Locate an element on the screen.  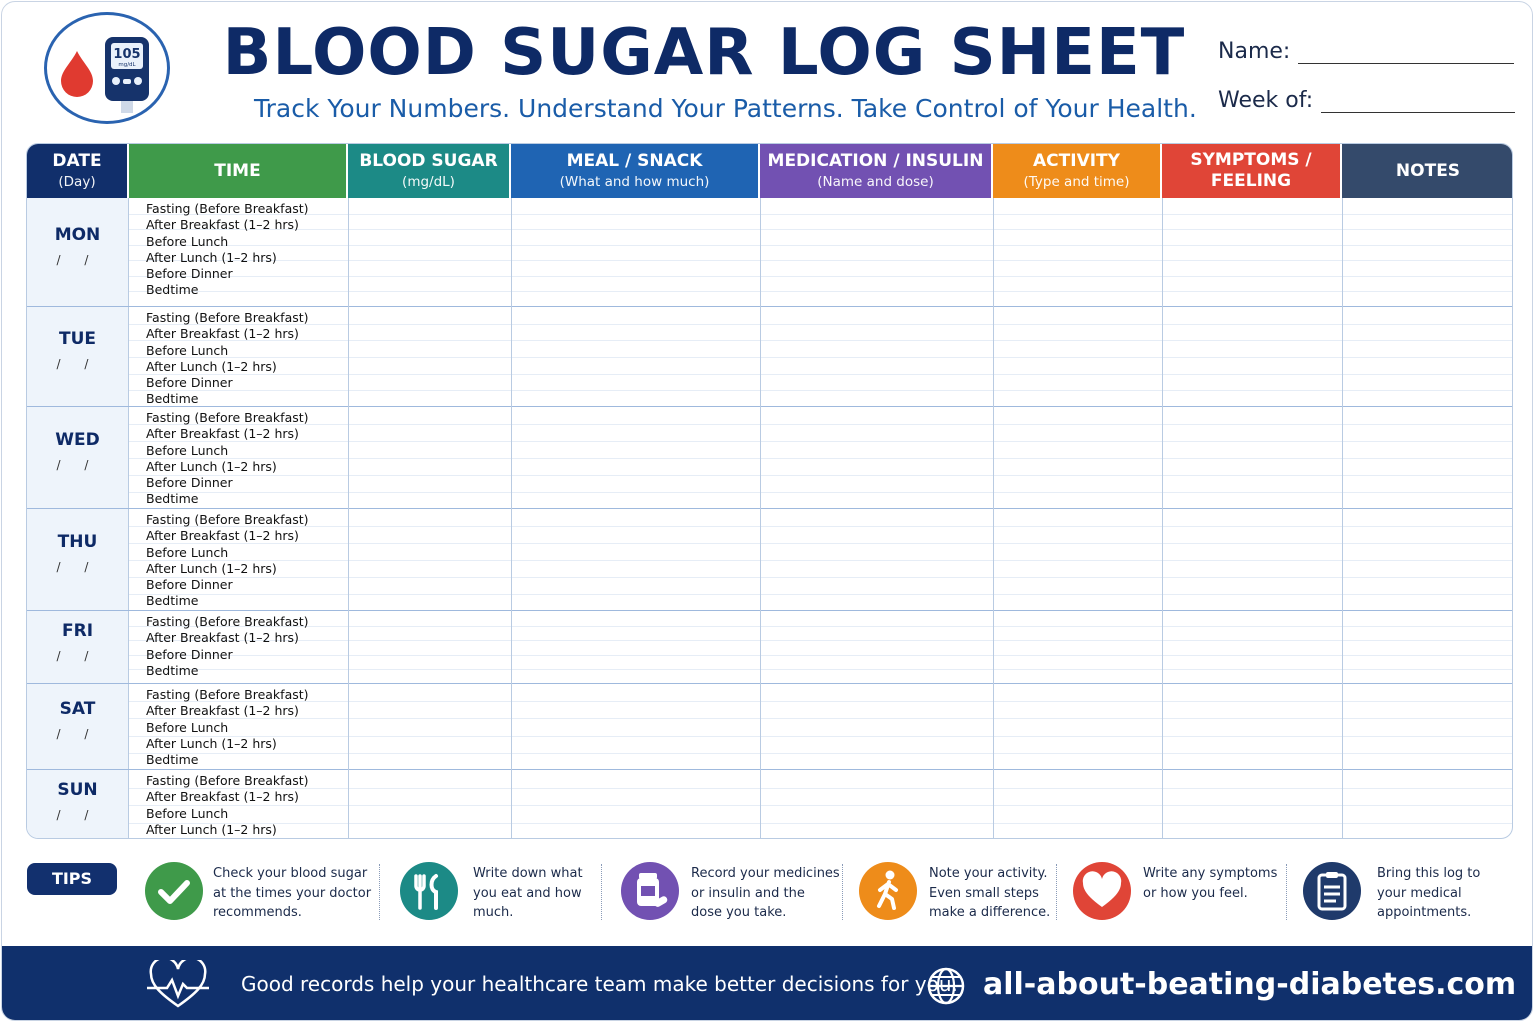
day-cell: WED / / is located at coordinates (78, 457).